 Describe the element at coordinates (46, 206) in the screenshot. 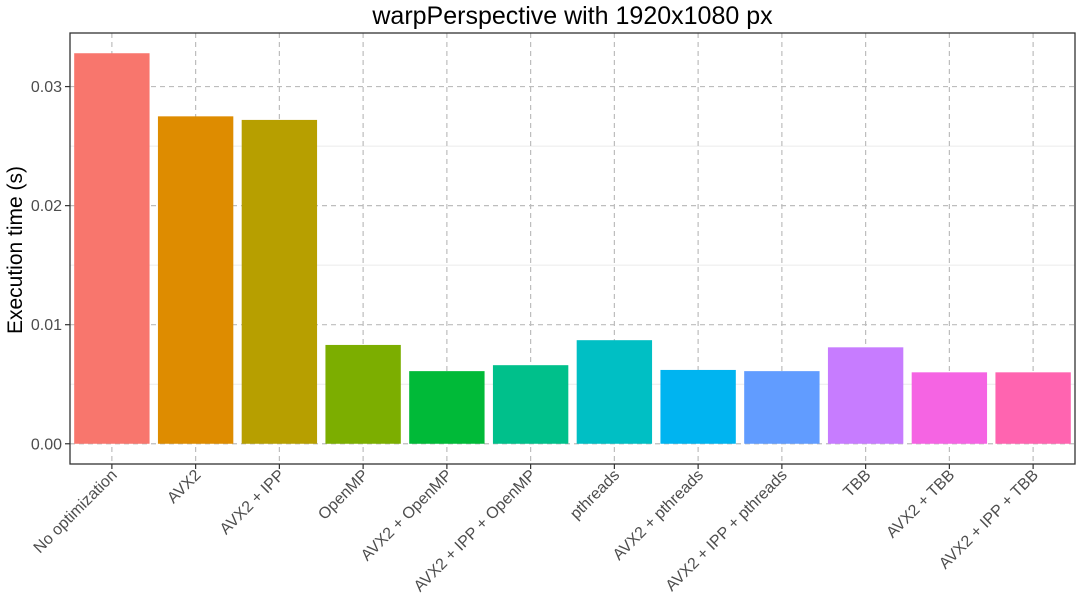

I see `y-tick-label: 0.02` at that location.